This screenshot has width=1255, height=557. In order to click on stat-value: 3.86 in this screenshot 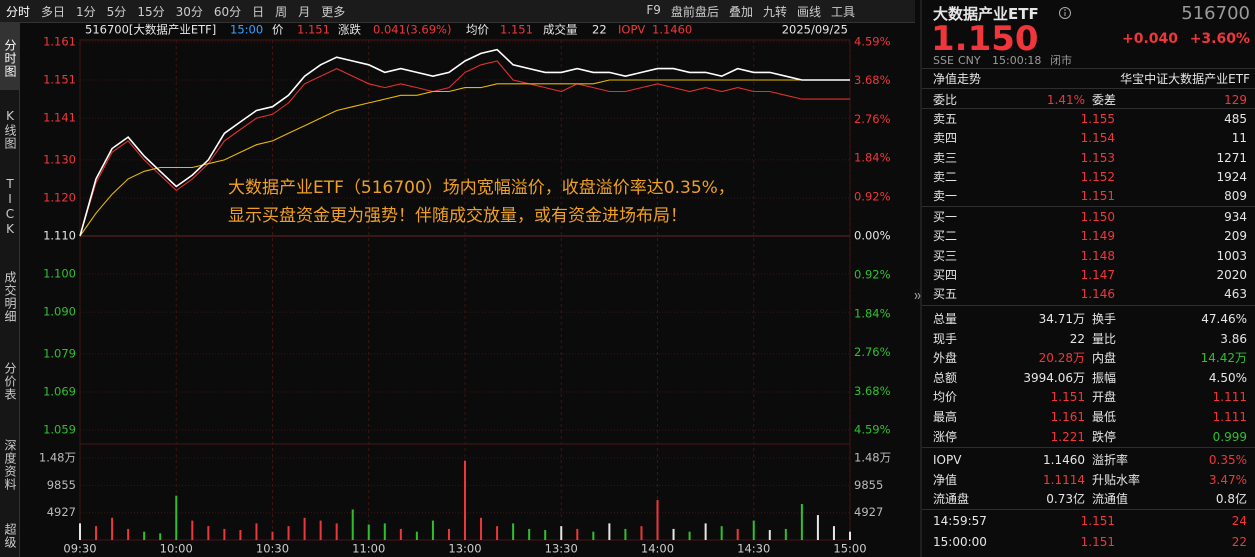, I will do `click(1233, 338)`.